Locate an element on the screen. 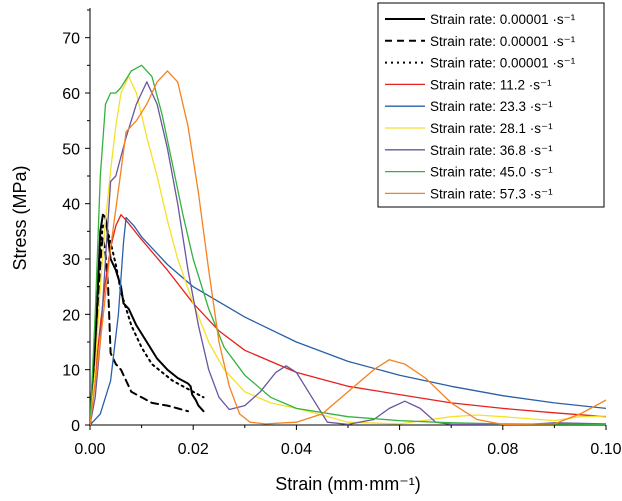 Image resolution: width=622 pixels, height=501 pixels. y-tick-label: 40 is located at coordinates (71, 205).